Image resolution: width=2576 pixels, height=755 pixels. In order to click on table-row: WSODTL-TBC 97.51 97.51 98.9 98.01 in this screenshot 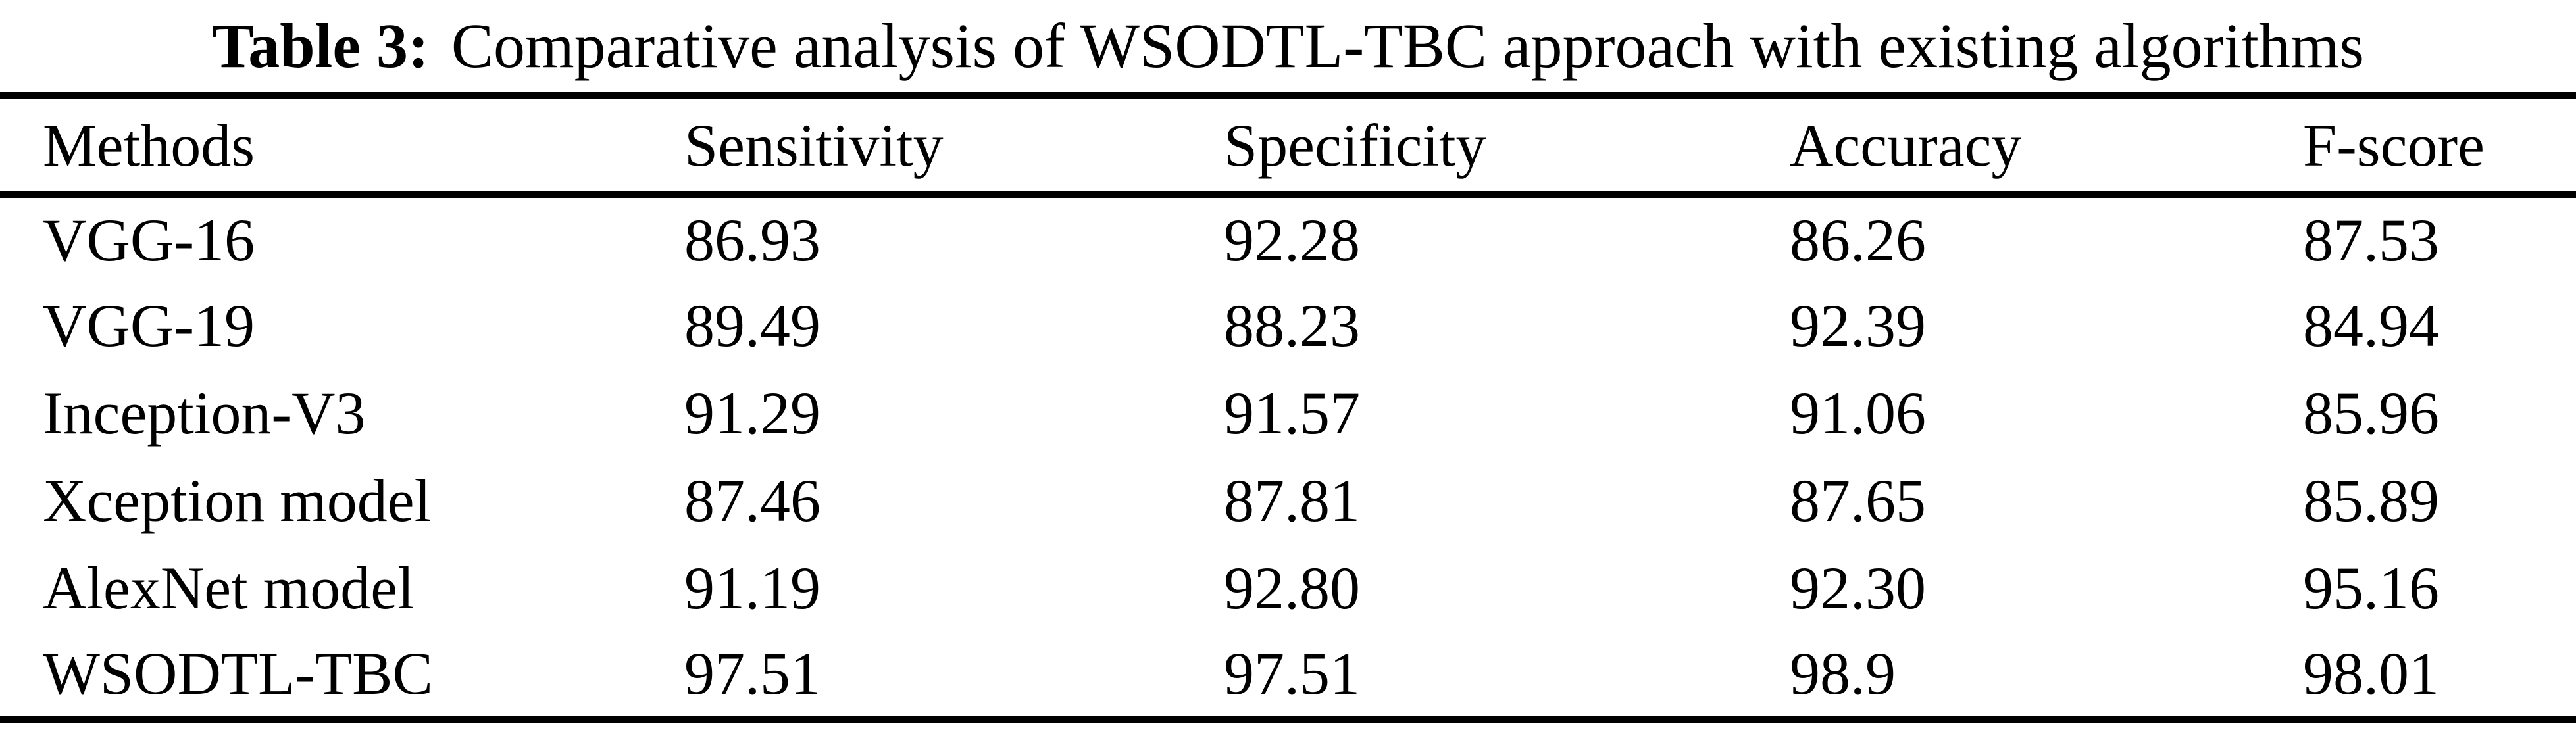, I will do `click(1288, 675)`.